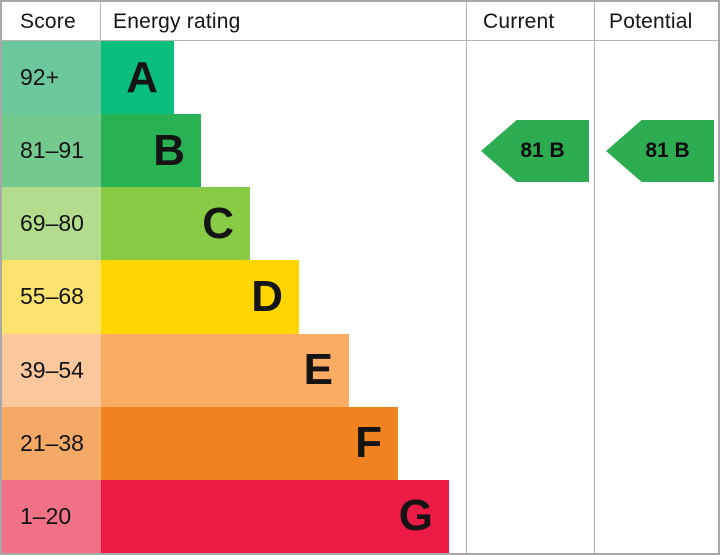  I want to click on potential-rating-label: 81 B, so click(667, 150).